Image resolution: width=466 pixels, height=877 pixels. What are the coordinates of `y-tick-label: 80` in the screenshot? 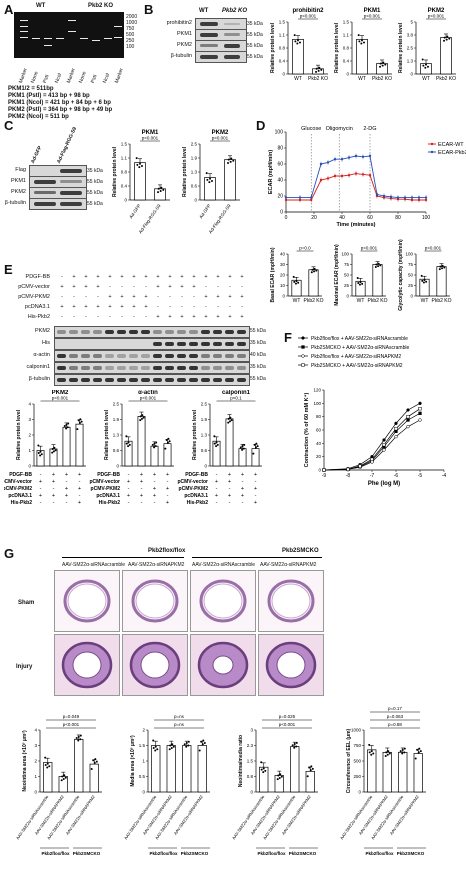 It's located at (319, 416).